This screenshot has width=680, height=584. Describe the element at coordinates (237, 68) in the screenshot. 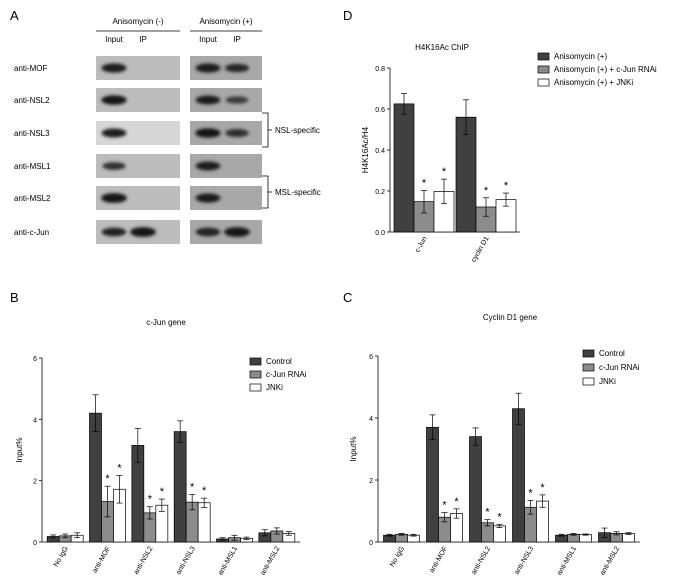

I see `band-plus-anti-mof-ip` at that location.